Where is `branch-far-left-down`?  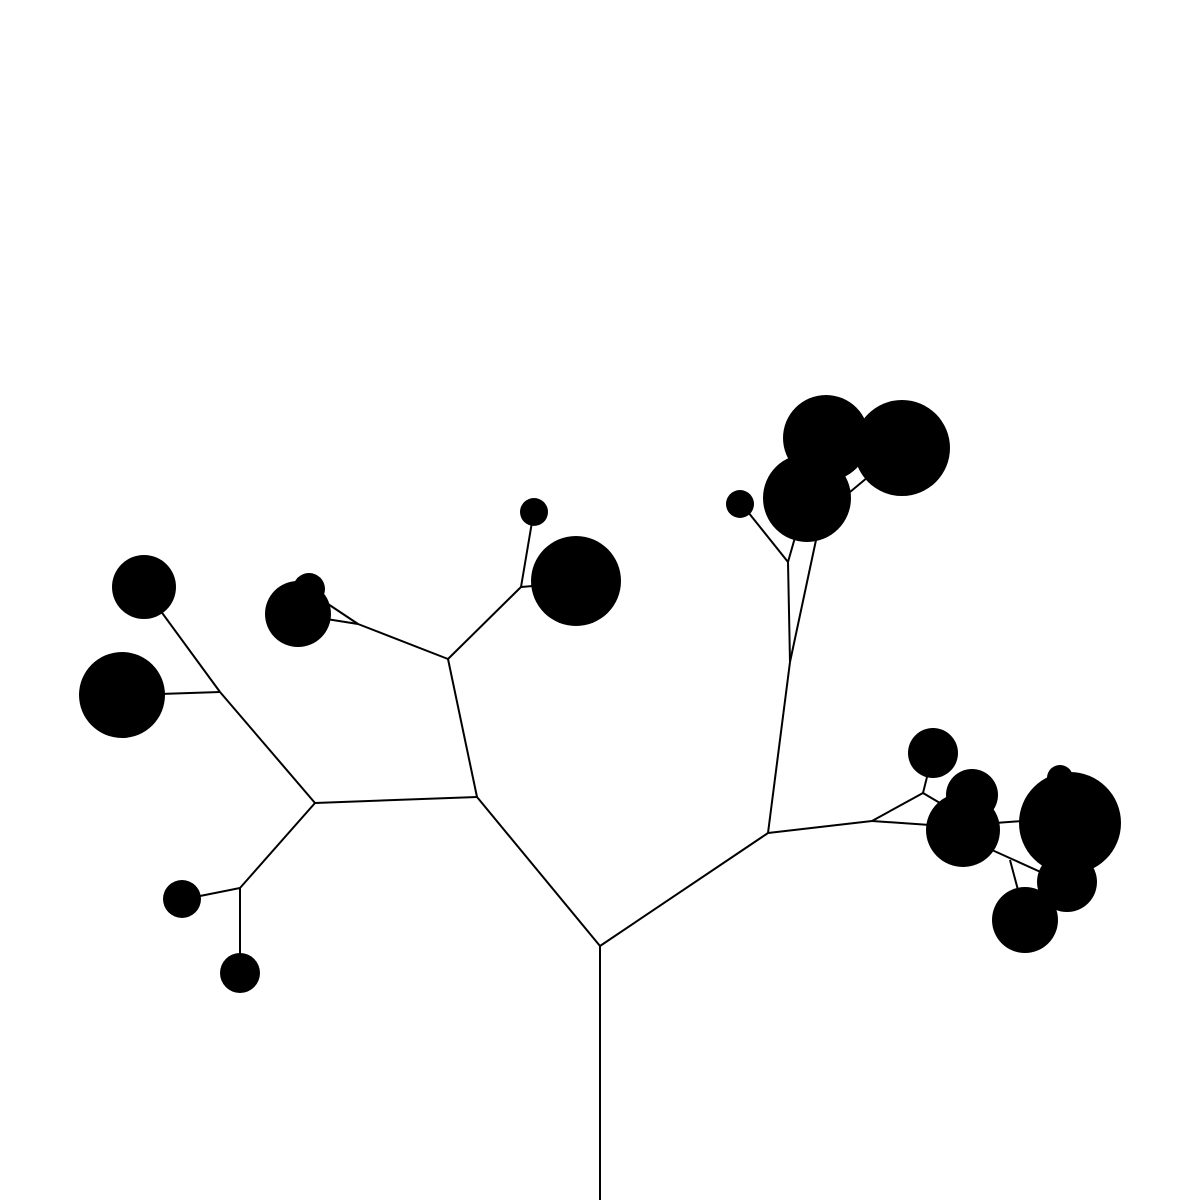
branch-far-left-down is located at coordinates (277, 845).